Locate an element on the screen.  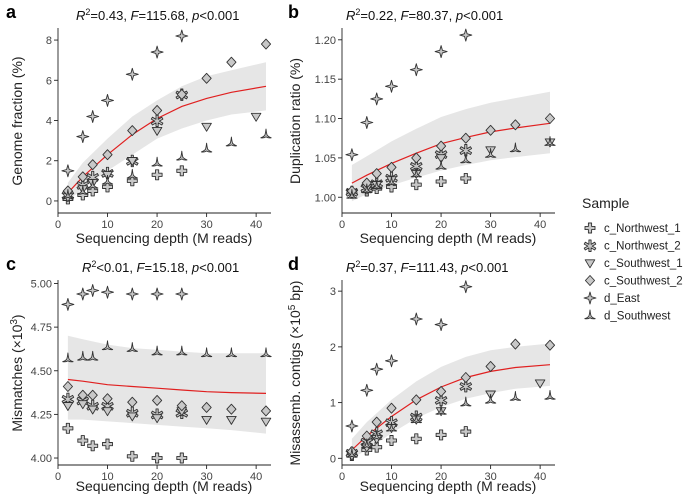
x-tick-label-c: 20 is located at coordinates (157, 477).